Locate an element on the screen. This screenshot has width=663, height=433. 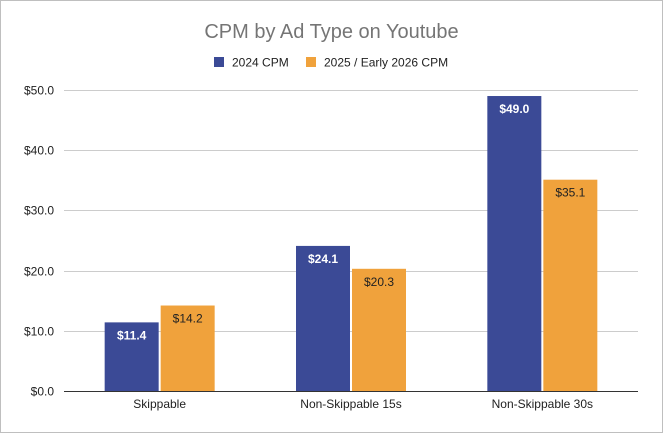
legend: 2024 CPM 2025 / Early 2026 CPM is located at coordinates (331, 63).